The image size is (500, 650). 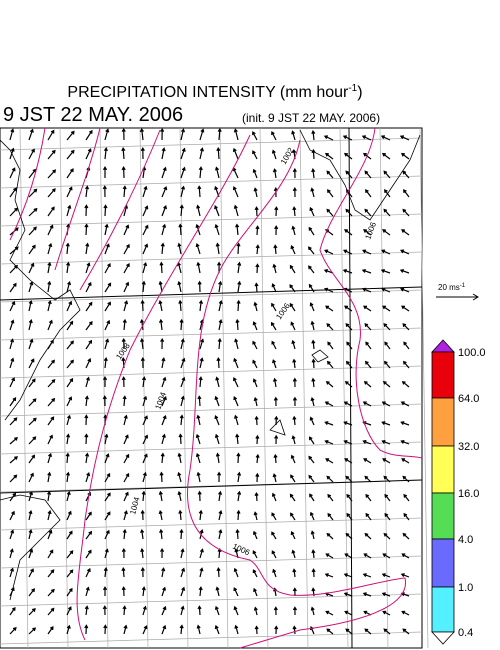 I want to click on colorbar-labels: 100.0 64.0 32.0 16.0 4.0 1.0 0.4, so click(x=472, y=493).